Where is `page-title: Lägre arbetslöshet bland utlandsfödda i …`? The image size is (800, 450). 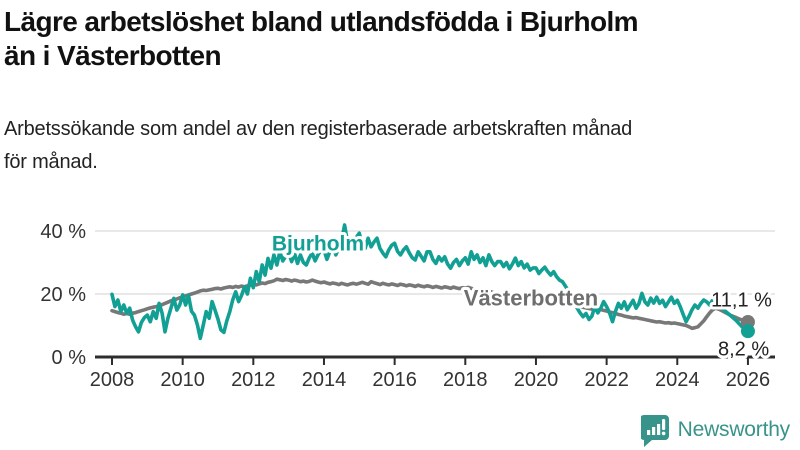
page-title: Lägre arbetslöshet bland utlandsfödda i … is located at coordinates (400, 38).